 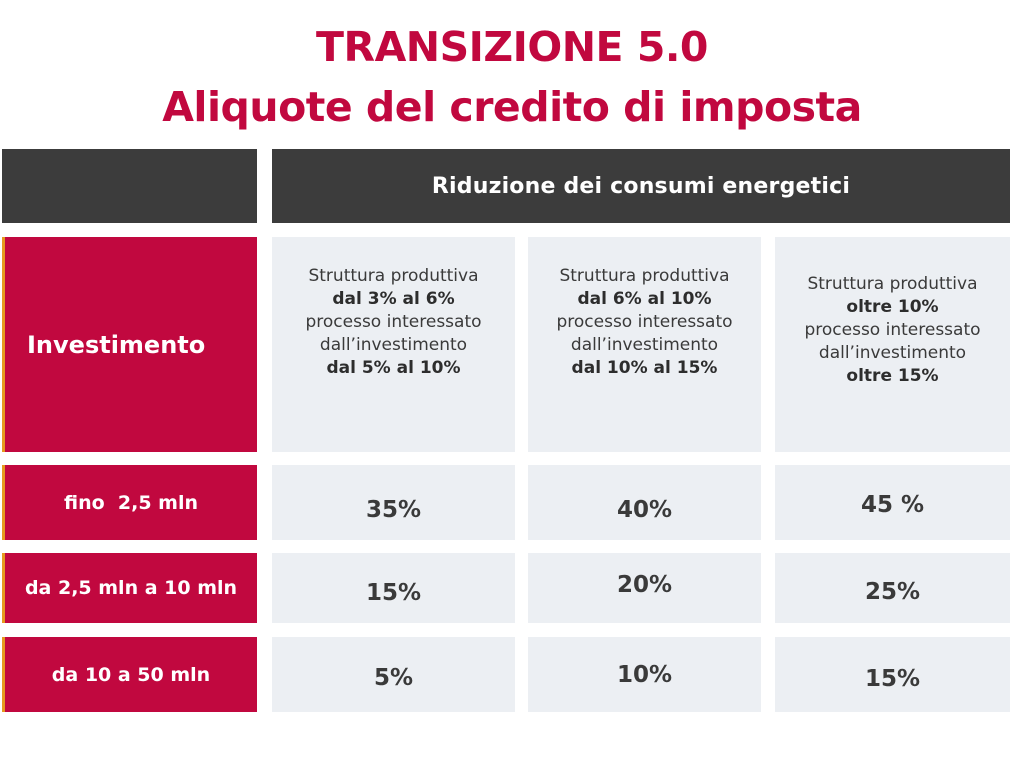 I want to click on col3-line3: processo interessato, so click(x=892, y=330).